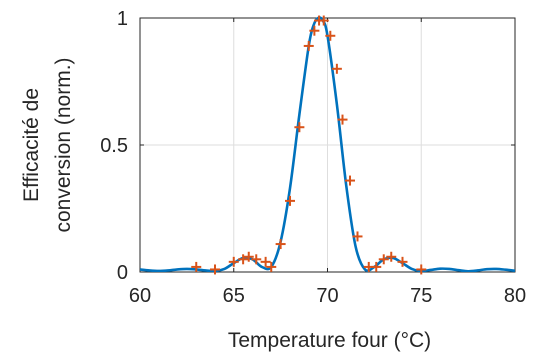 The image size is (537, 358). What do you see at coordinates (122, 19) in the screenshot?
I see `y-tick-label: 1` at bounding box center [122, 19].